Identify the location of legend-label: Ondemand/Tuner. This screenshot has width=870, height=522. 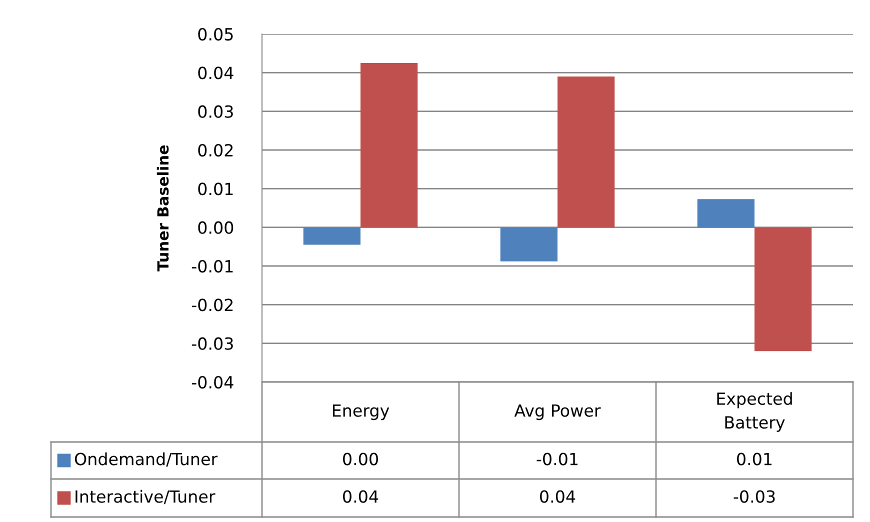
(146, 459).